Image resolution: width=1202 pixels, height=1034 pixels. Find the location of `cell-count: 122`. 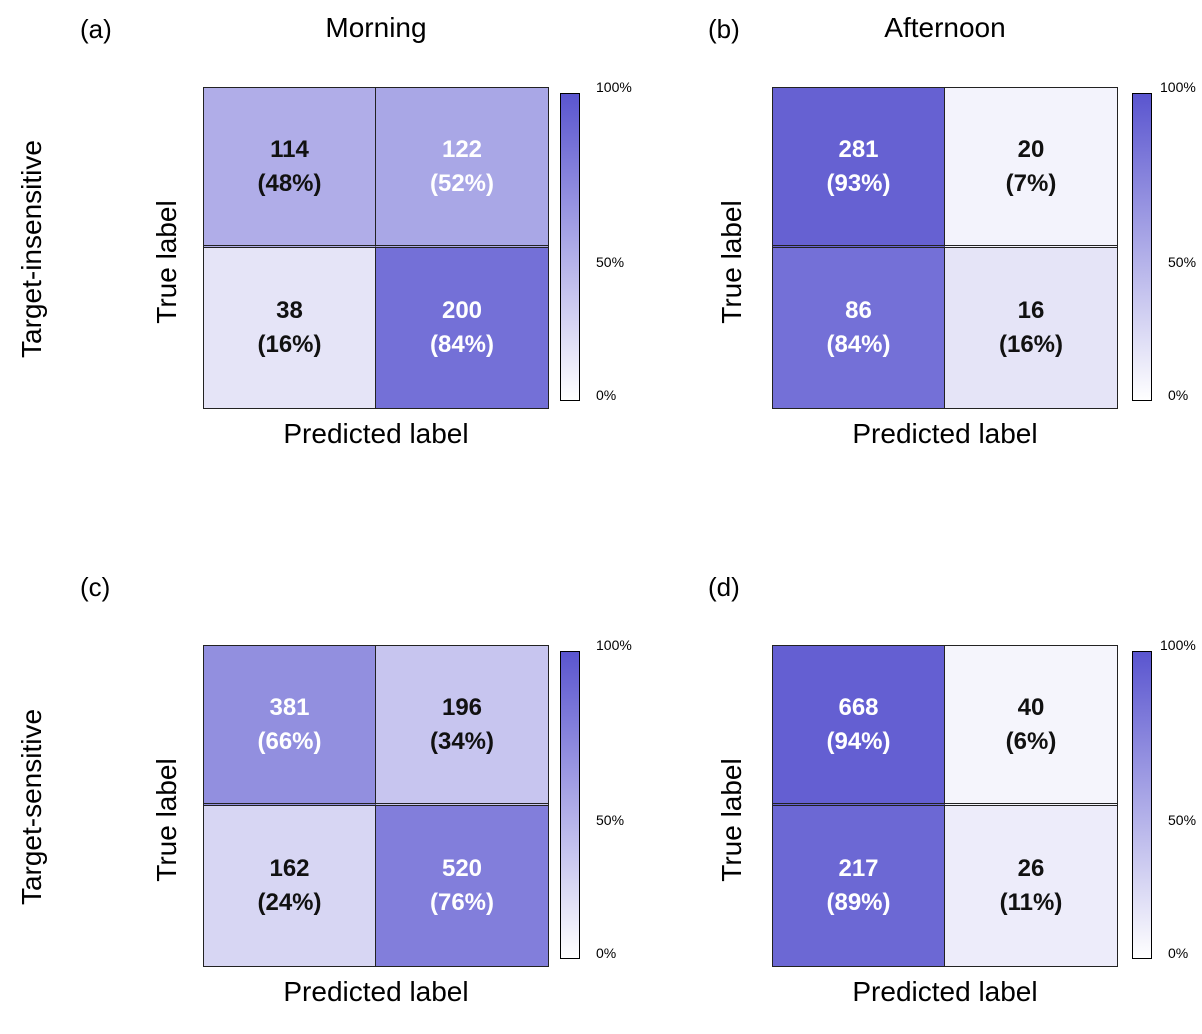

cell-count: 122 is located at coordinates (462, 149).